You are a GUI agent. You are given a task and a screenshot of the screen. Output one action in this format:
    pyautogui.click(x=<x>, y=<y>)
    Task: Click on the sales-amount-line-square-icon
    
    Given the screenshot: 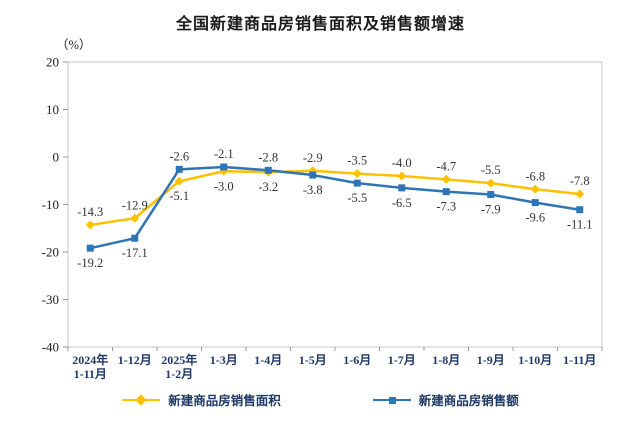 What is the action you would take?
    pyautogui.click(x=391, y=400)
    